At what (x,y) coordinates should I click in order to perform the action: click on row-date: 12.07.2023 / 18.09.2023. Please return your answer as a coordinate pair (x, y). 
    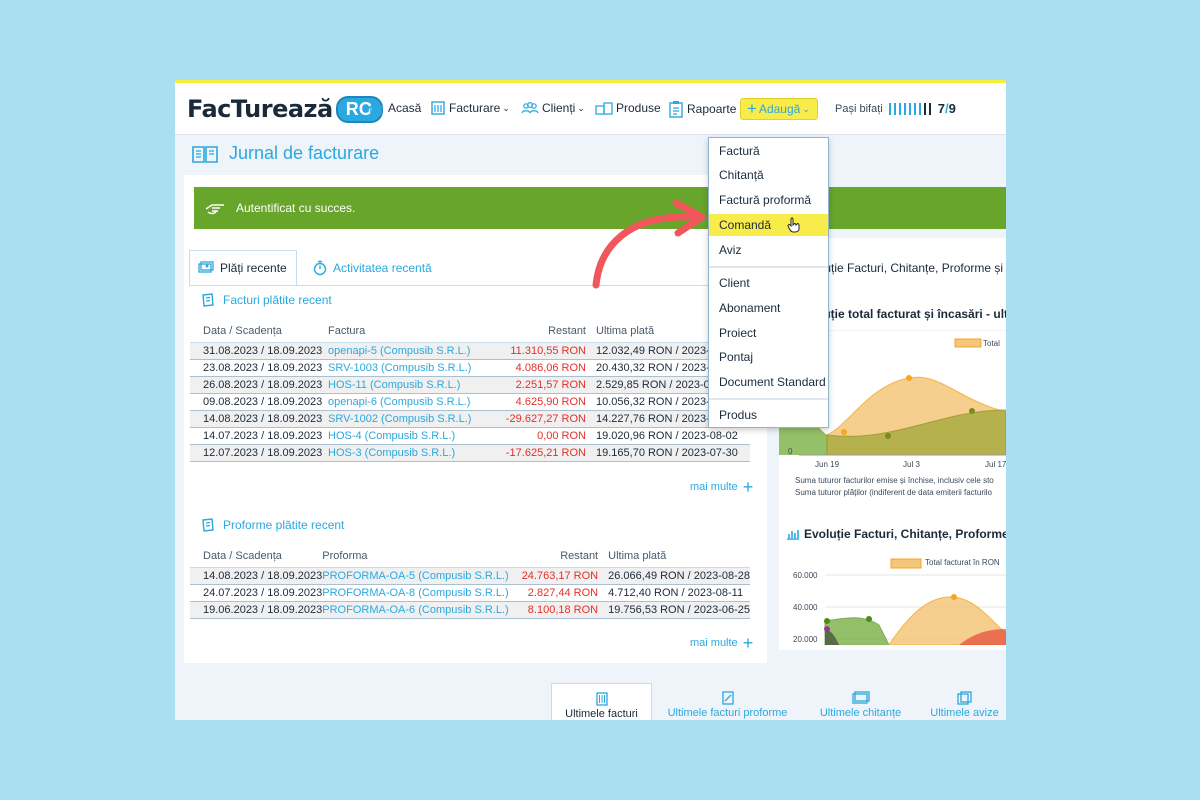
    Looking at the image, I should click on (259, 453).